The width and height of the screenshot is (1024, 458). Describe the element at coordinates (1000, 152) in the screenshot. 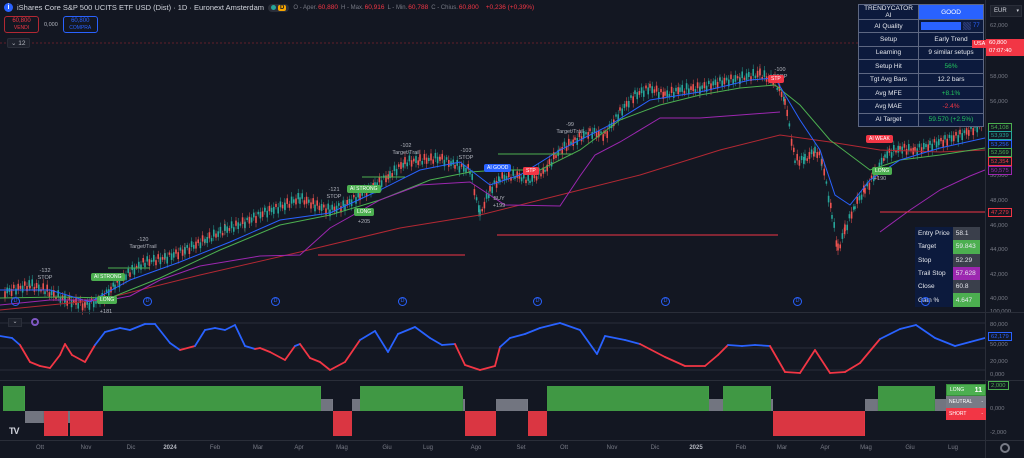

I see `price-line-tag: 52,569` at that location.